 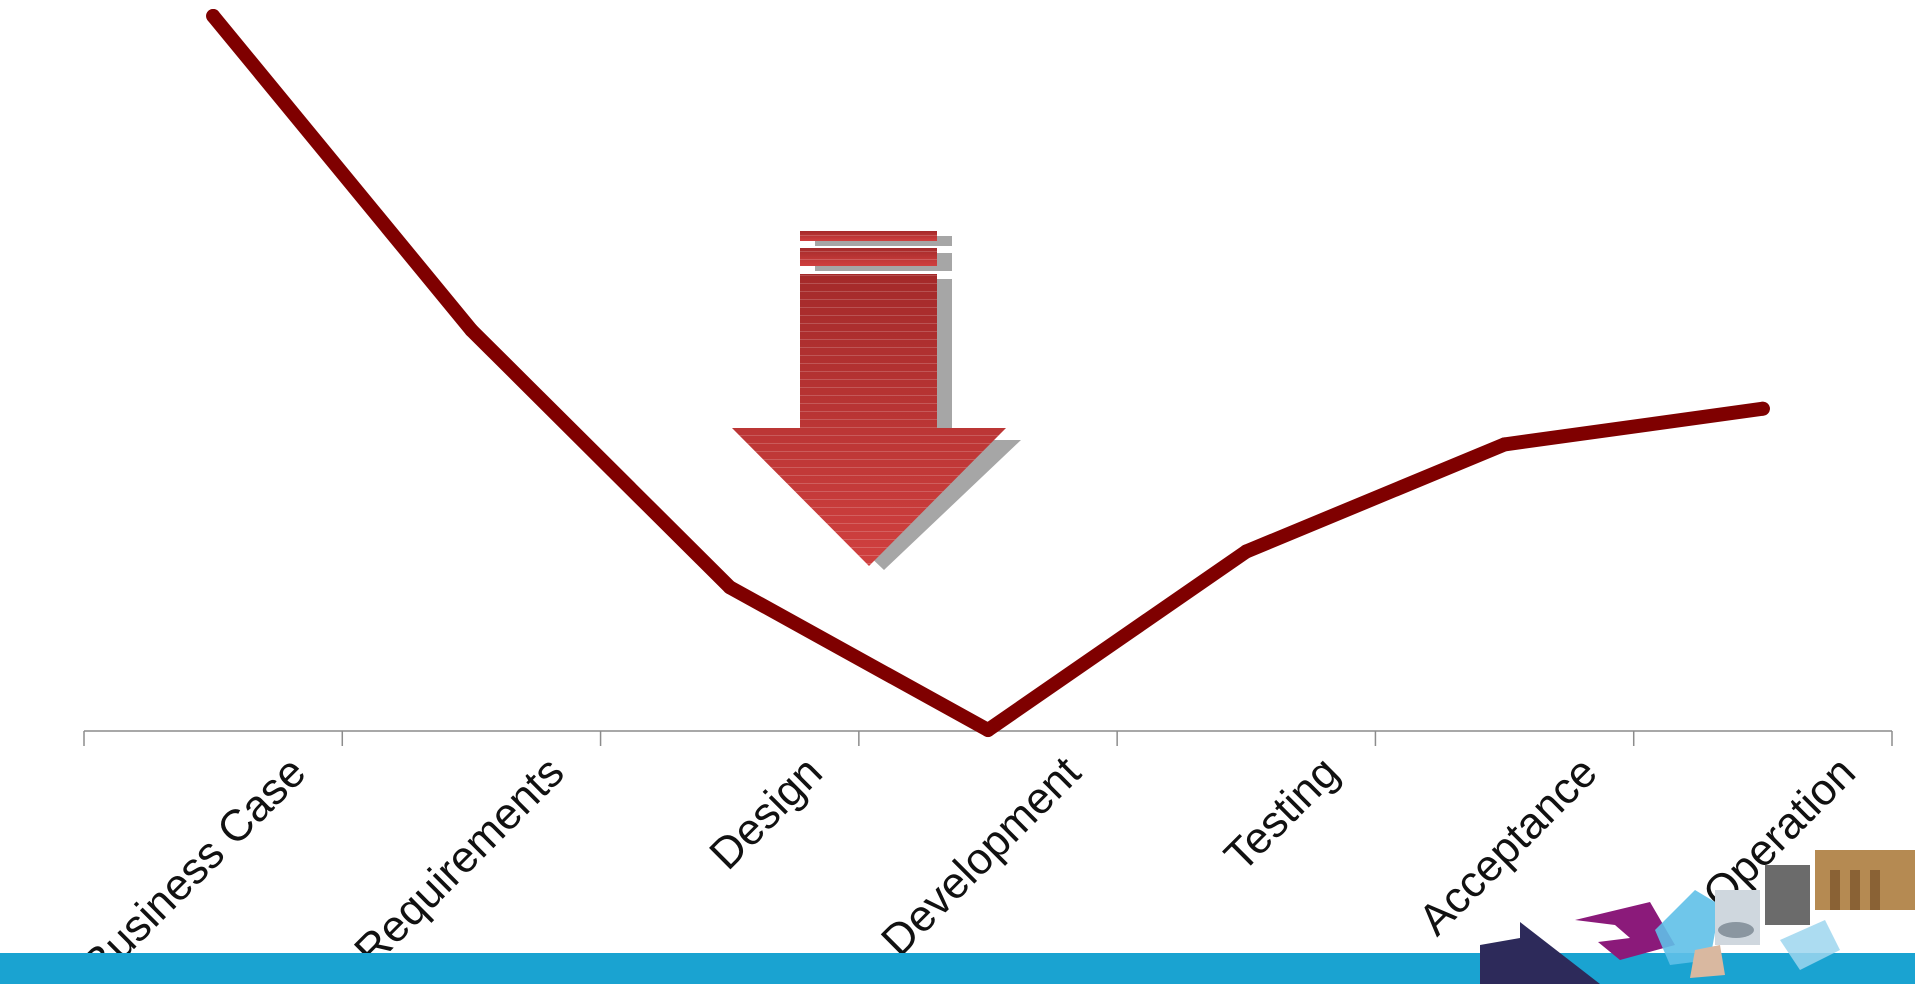 I want to click on logo-dark-shape, so click(x=1540, y=953).